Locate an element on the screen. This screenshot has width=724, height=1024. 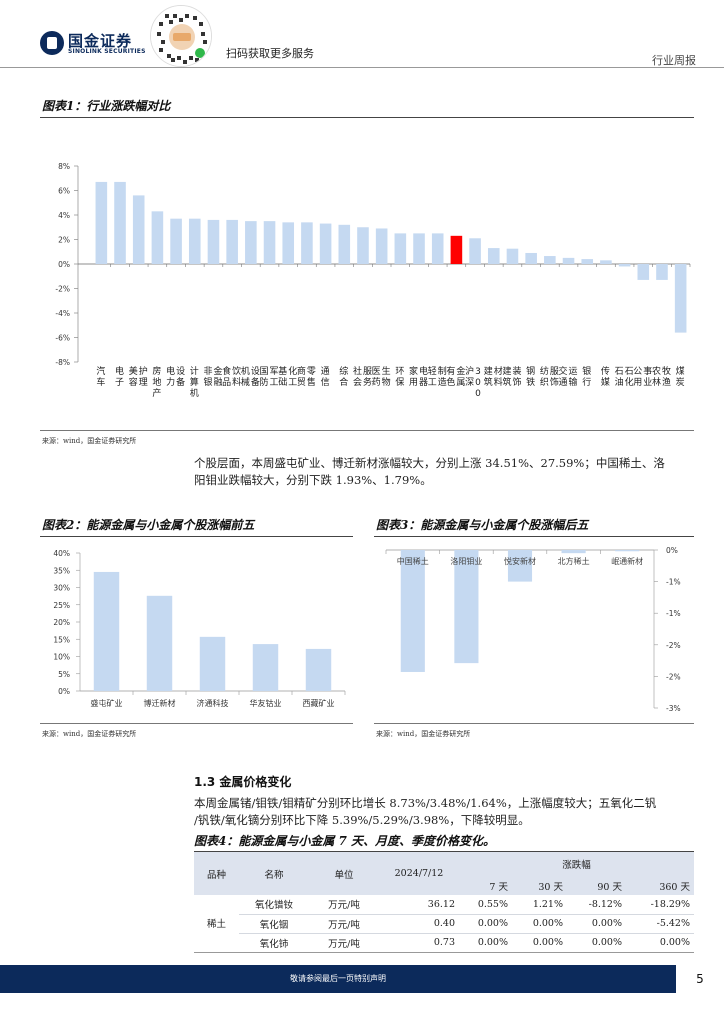
col-7d: 7 天 is located at coordinates (485, 885).